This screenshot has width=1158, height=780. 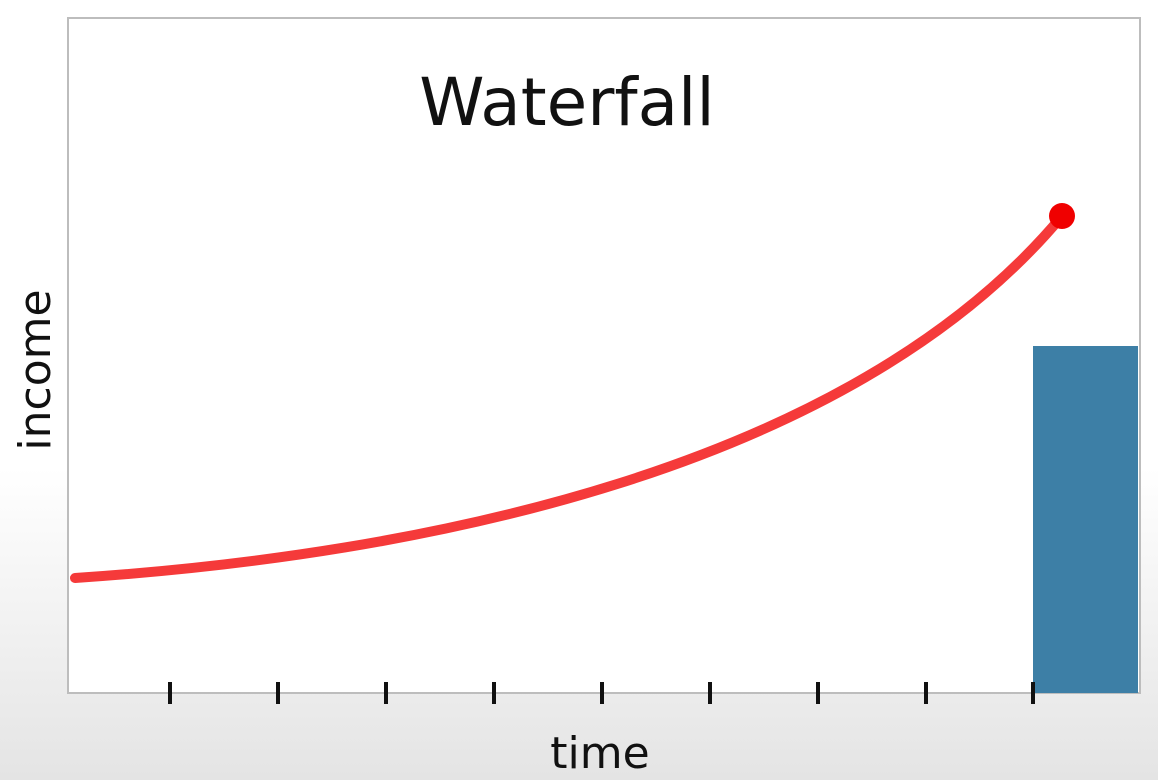 What do you see at coordinates (1062, 216) in the screenshot?
I see `end-point` at bounding box center [1062, 216].